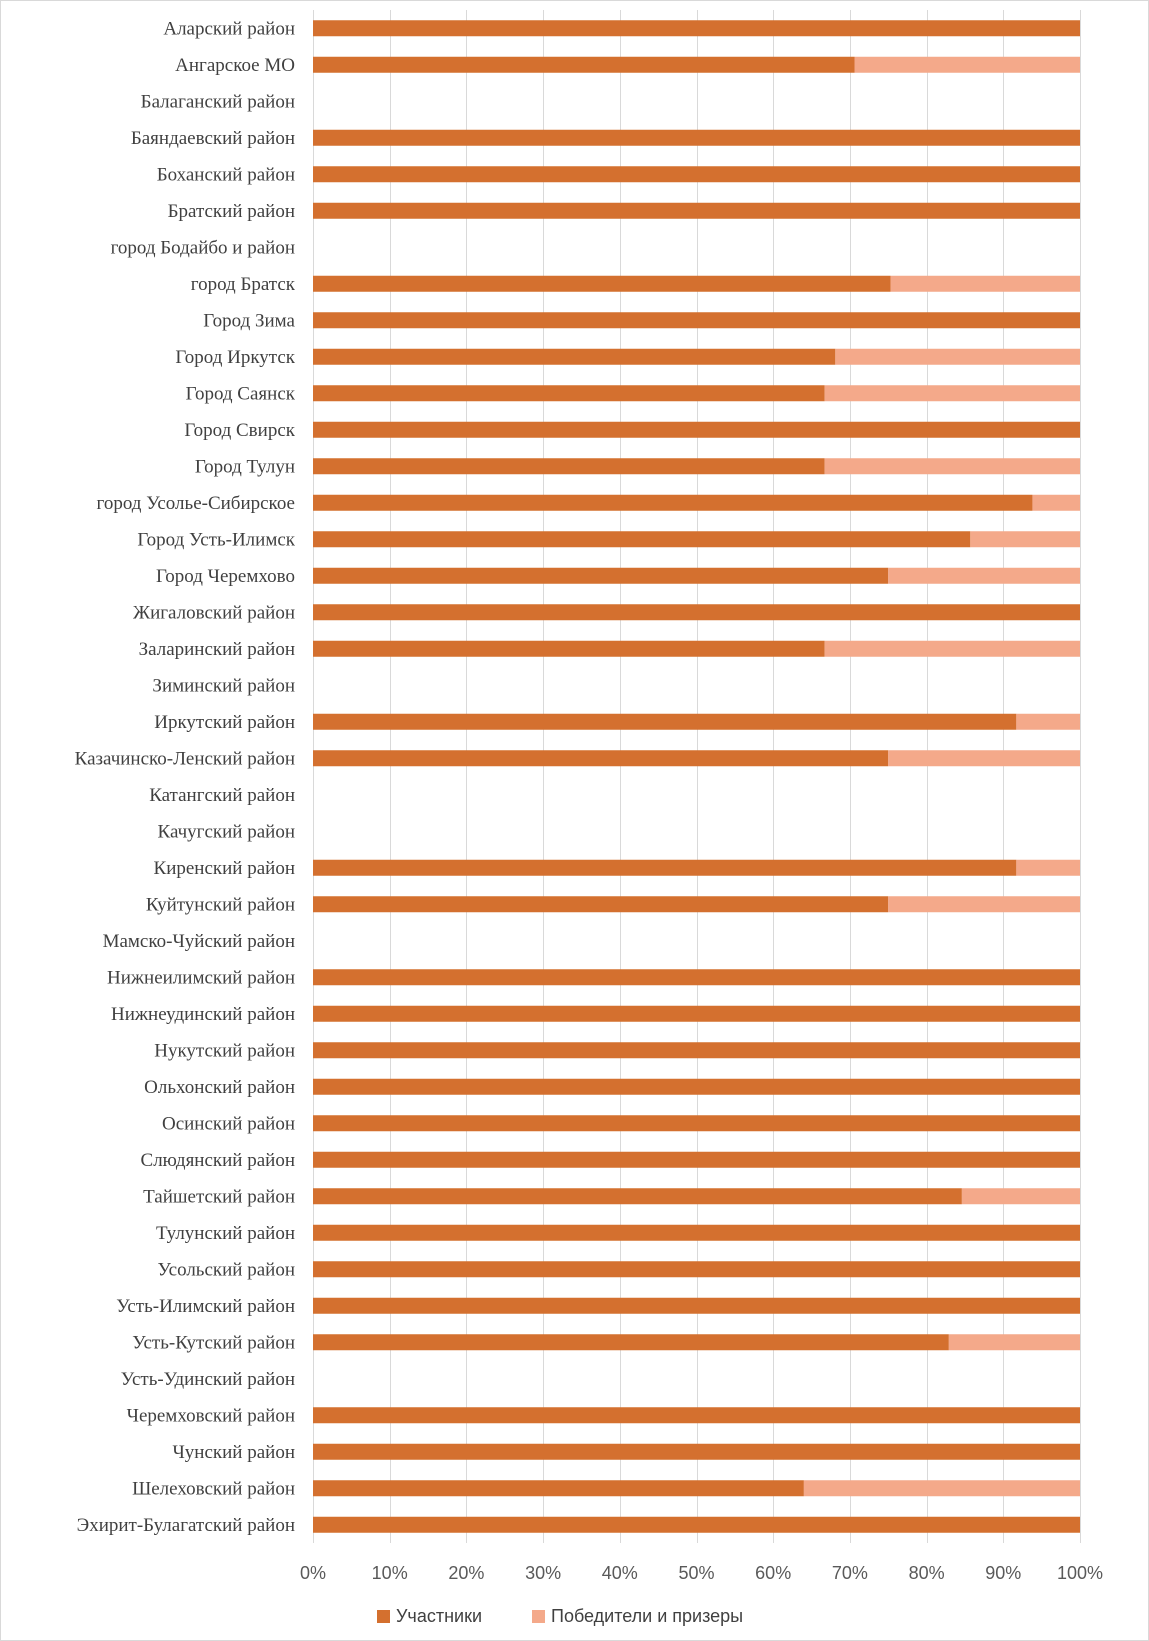 This screenshot has width=1149, height=1641. I want to click on category-label: город Усолье-Сибирское, so click(196, 503).